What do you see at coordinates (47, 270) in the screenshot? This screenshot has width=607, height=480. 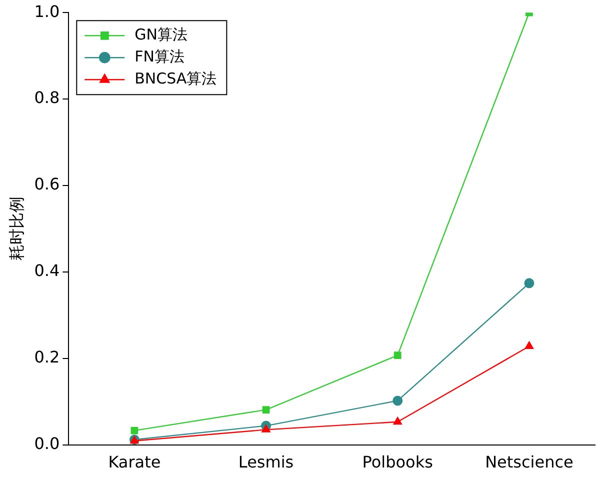 I see `y-tick-label: 0.4` at bounding box center [47, 270].